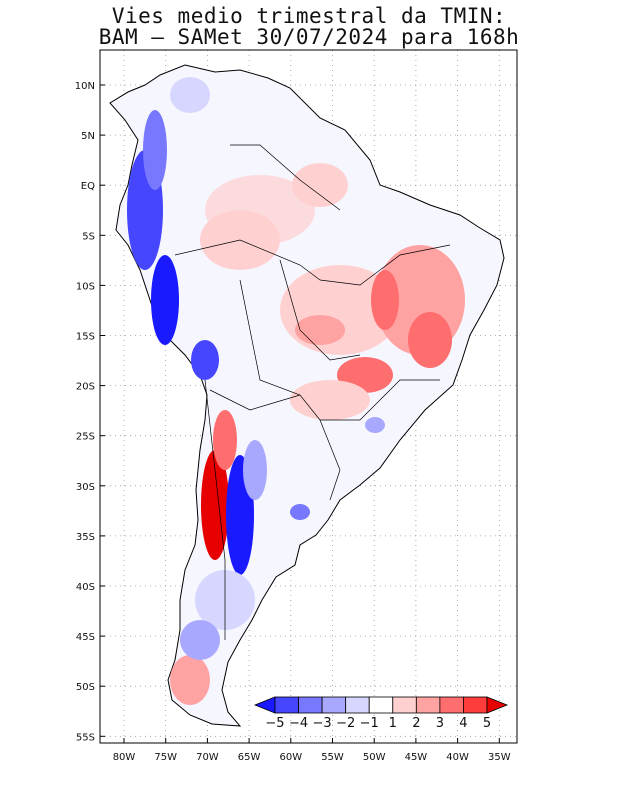  What do you see at coordinates (393, 723) in the screenshot?
I see `colorbar-label: 1` at bounding box center [393, 723].